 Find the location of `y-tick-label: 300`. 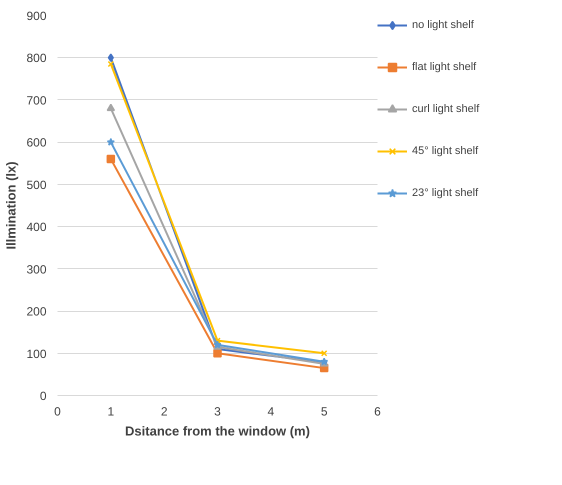

y-tick-label: 300 is located at coordinates (36, 269).